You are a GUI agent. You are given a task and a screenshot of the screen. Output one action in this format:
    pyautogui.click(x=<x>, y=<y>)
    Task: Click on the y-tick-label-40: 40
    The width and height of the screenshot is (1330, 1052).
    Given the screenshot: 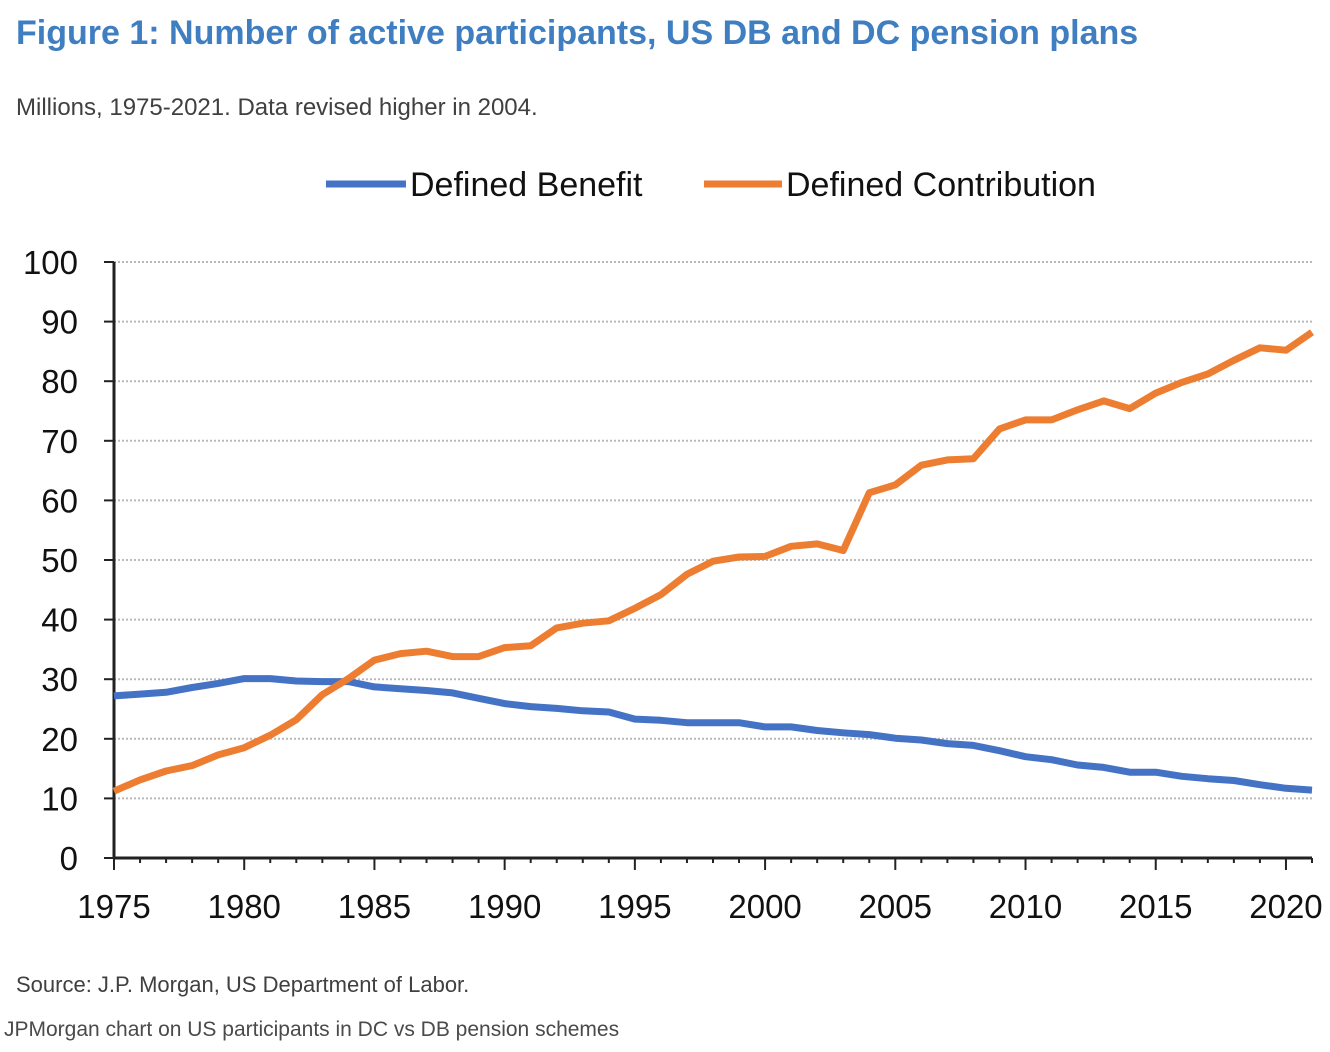 What is the action you would take?
    pyautogui.click(x=59, y=620)
    